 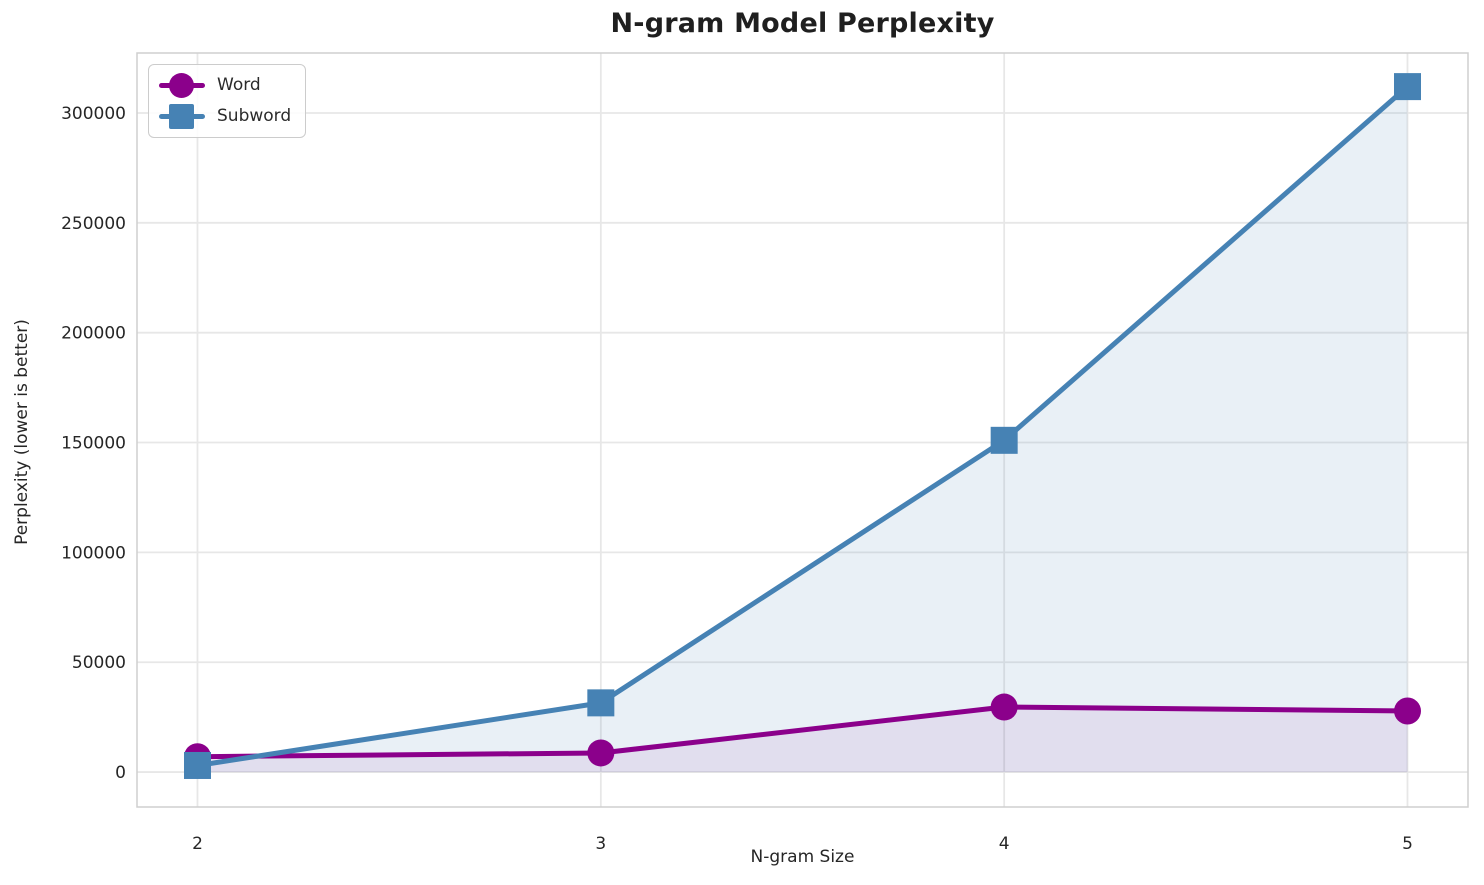 I want to click on word-line-circle-marker-icon, so click(x=182, y=85).